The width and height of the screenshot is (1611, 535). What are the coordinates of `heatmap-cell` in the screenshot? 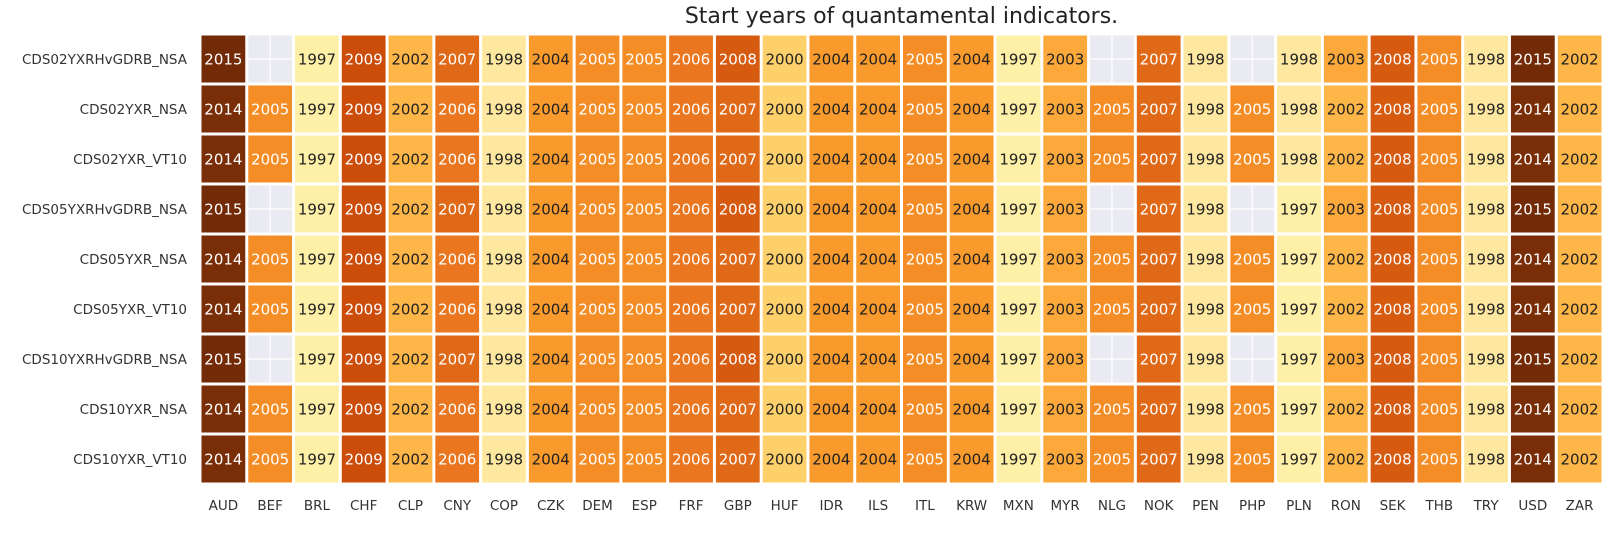 It's located at (1252, 59).